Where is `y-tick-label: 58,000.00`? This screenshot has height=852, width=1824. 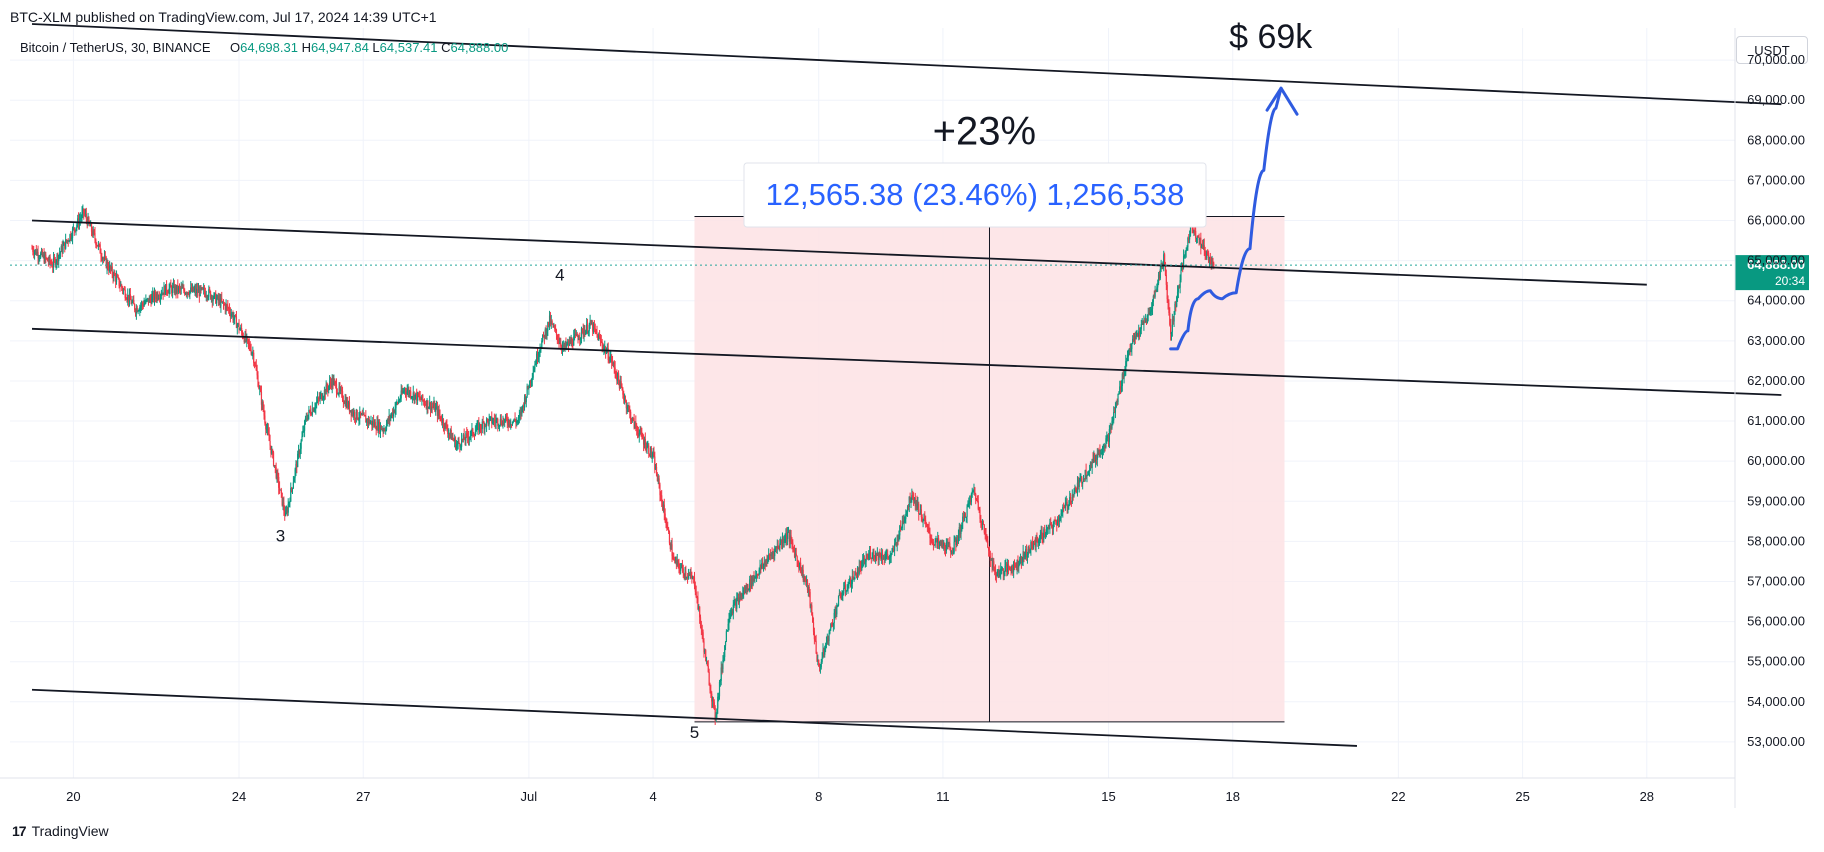
y-tick-label: 58,000.00 is located at coordinates (1776, 540).